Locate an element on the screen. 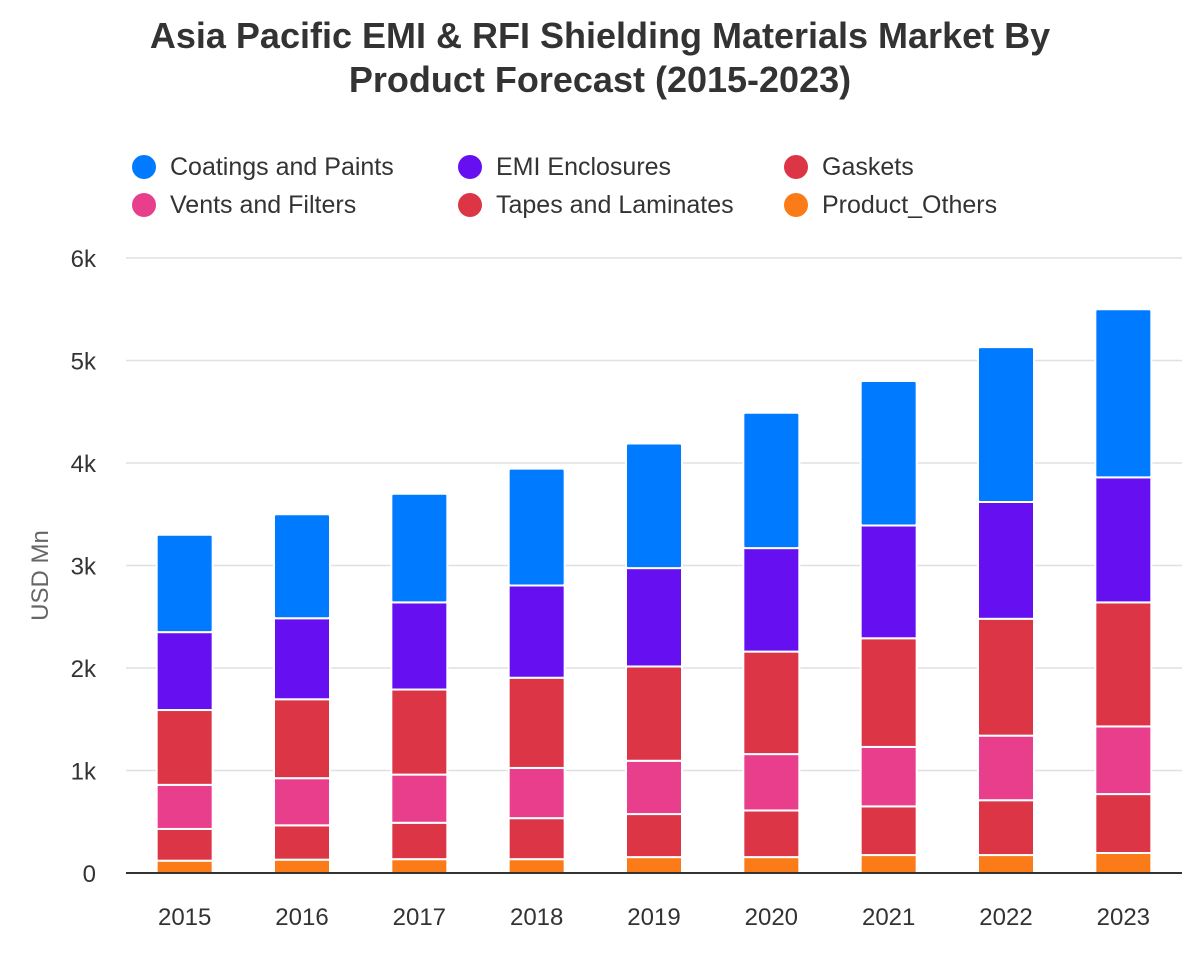 The width and height of the screenshot is (1200, 960). legend-label-coatings-and-paints: Coatings and Paints is located at coordinates (282, 166).